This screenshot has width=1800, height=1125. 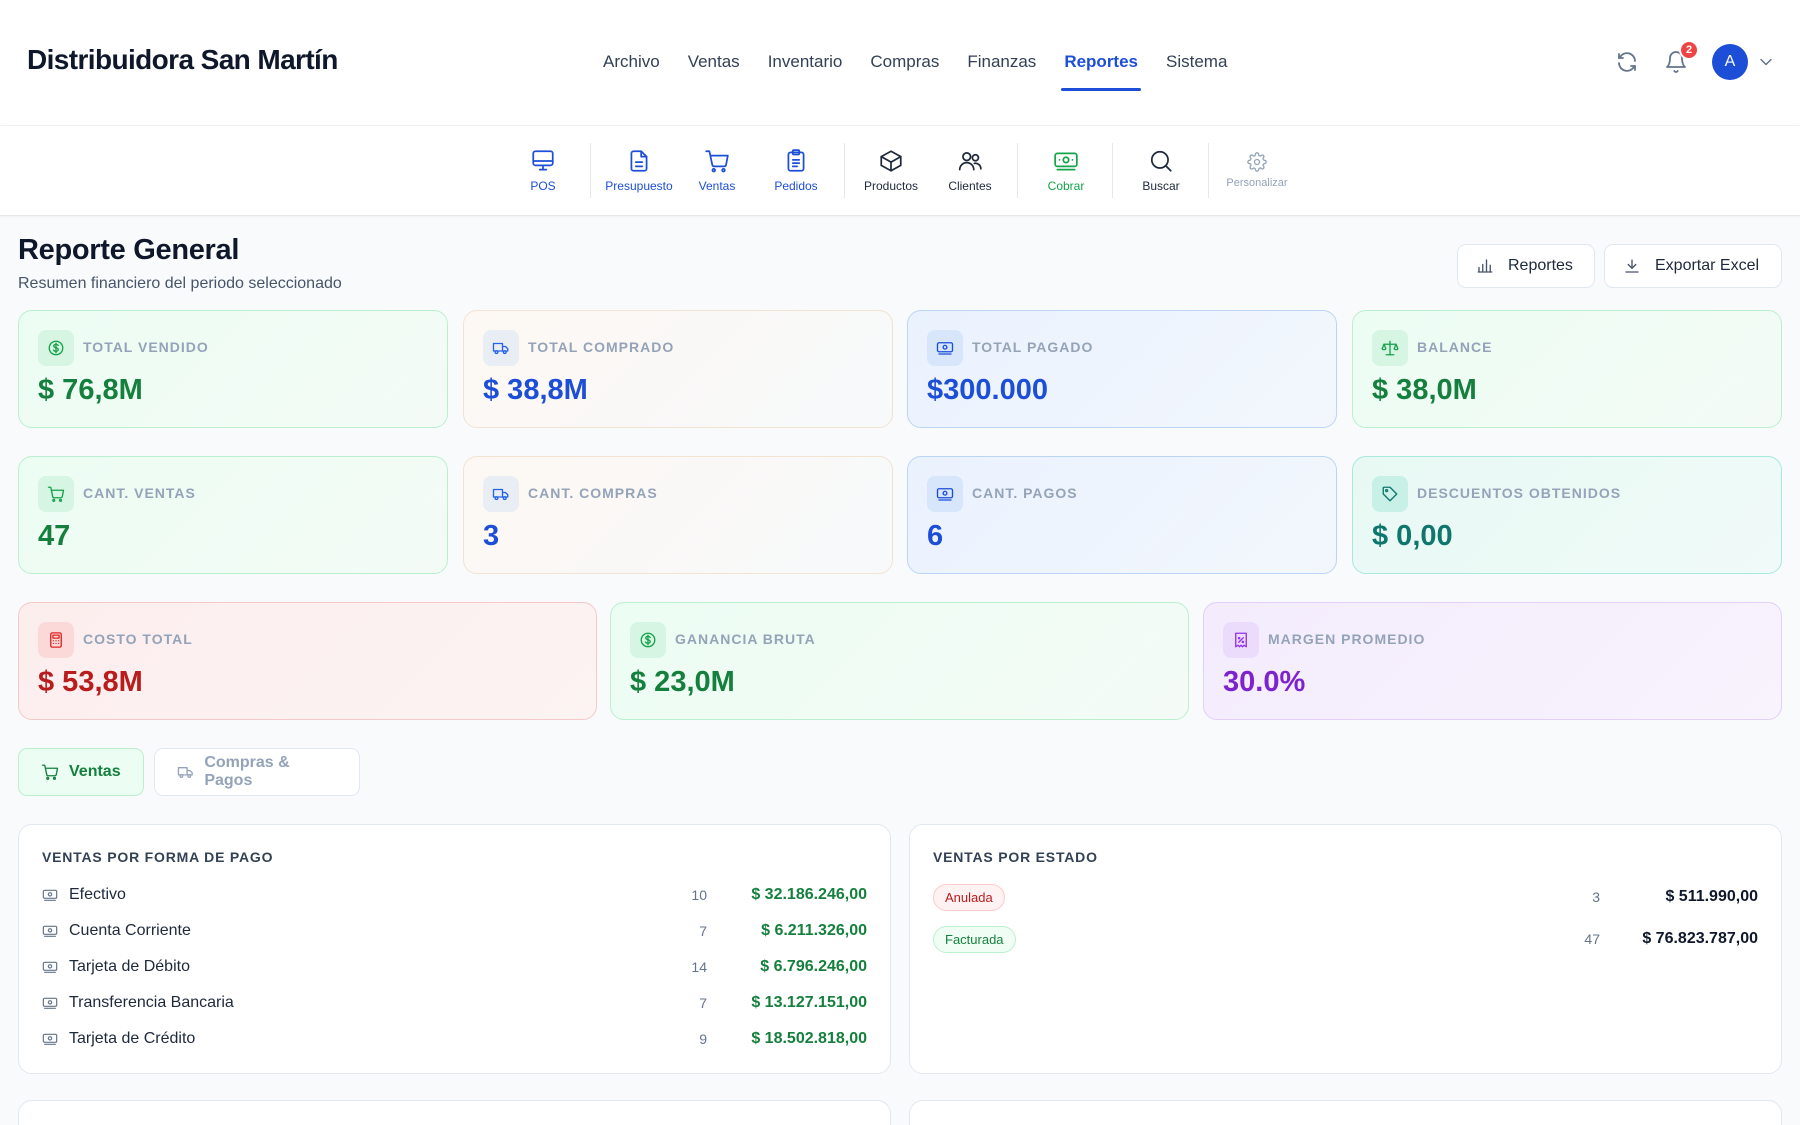 What do you see at coordinates (796, 170) in the screenshot?
I see `tool-pedidos: Pedidos` at bounding box center [796, 170].